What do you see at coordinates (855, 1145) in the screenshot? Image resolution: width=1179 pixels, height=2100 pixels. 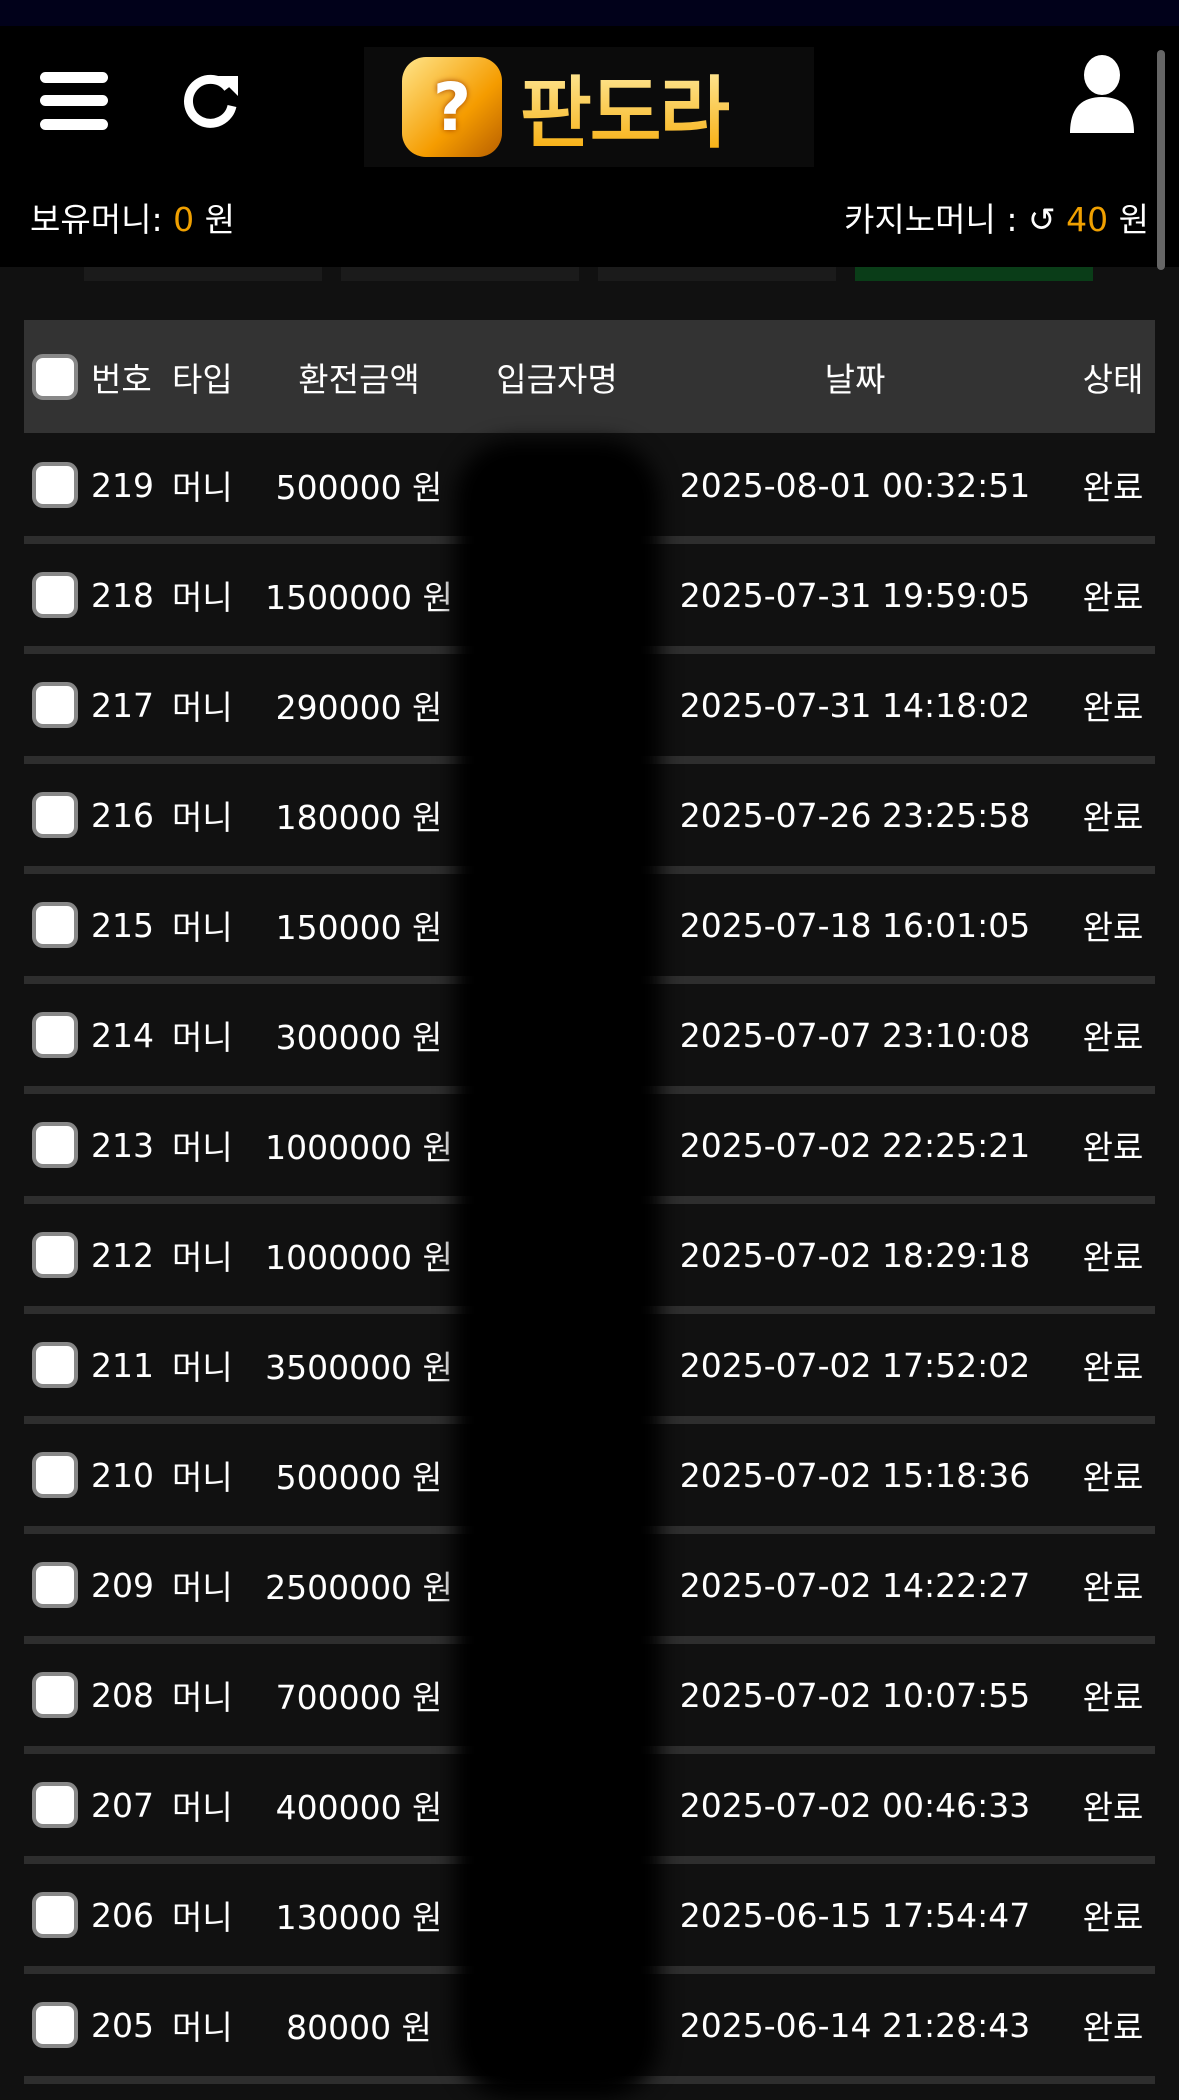 I see `row-date: 2025-07-02 22:25:21` at bounding box center [855, 1145].